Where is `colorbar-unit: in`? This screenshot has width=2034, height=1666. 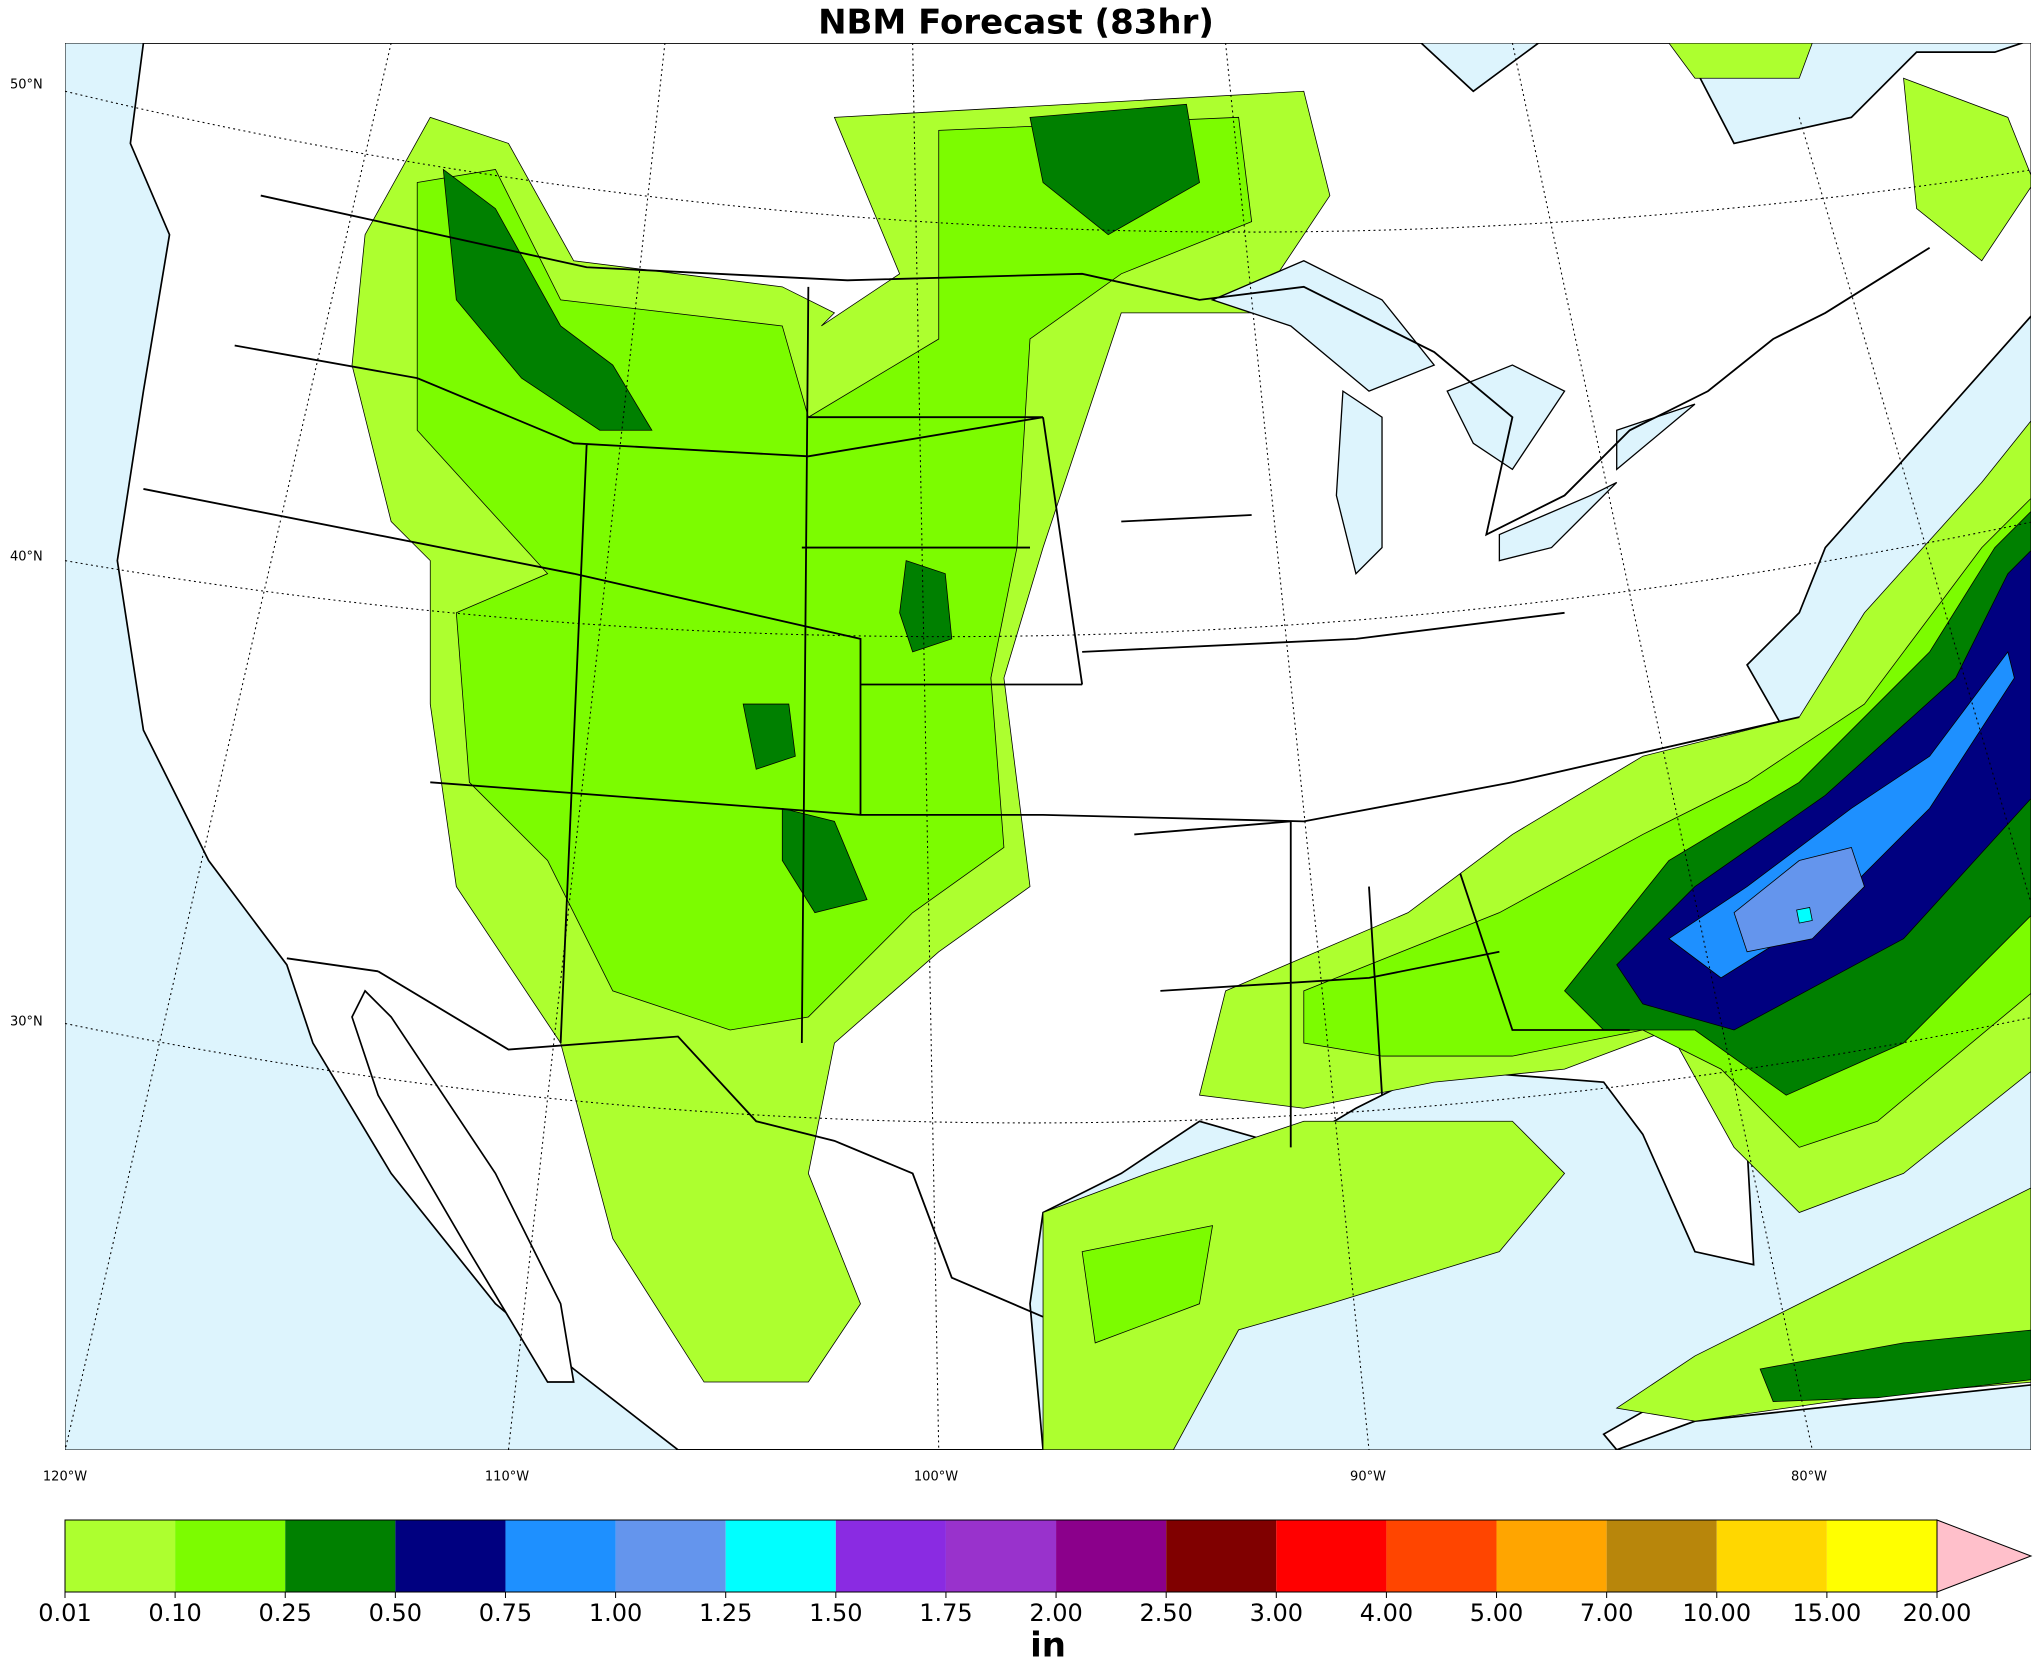
colorbar-unit: in is located at coordinates (1048, 1646).